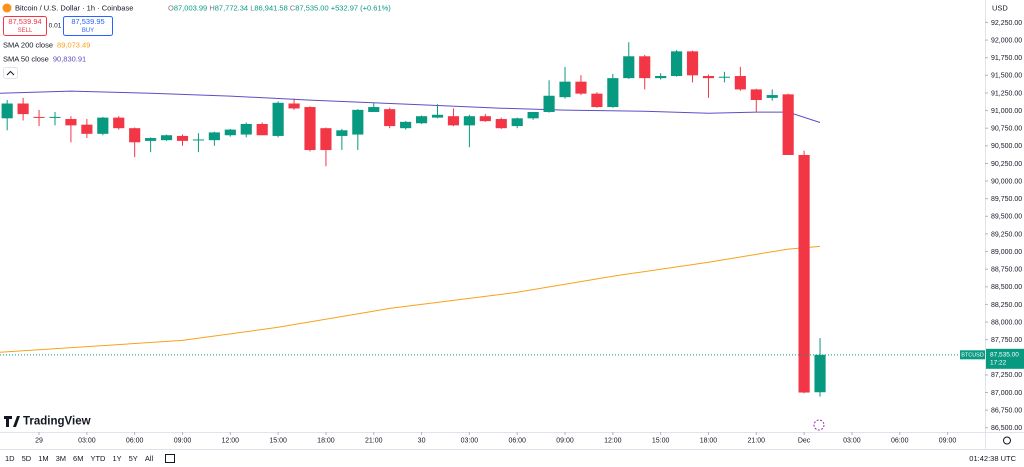  What do you see at coordinates (326, 440) in the screenshot?
I see `x-tick-label: 18:00` at bounding box center [326, 440].